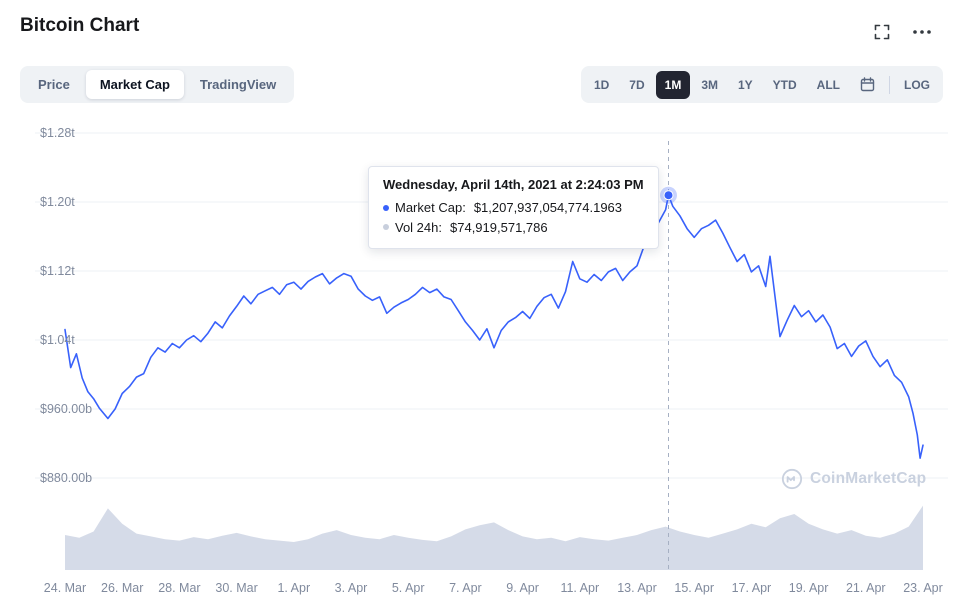 Image resolution: width=963 pixels, height=615 pixels. Describe the element at coordinates (57, 133) in the screenshot. I see `y-axis-label: $1.28t` at that location.